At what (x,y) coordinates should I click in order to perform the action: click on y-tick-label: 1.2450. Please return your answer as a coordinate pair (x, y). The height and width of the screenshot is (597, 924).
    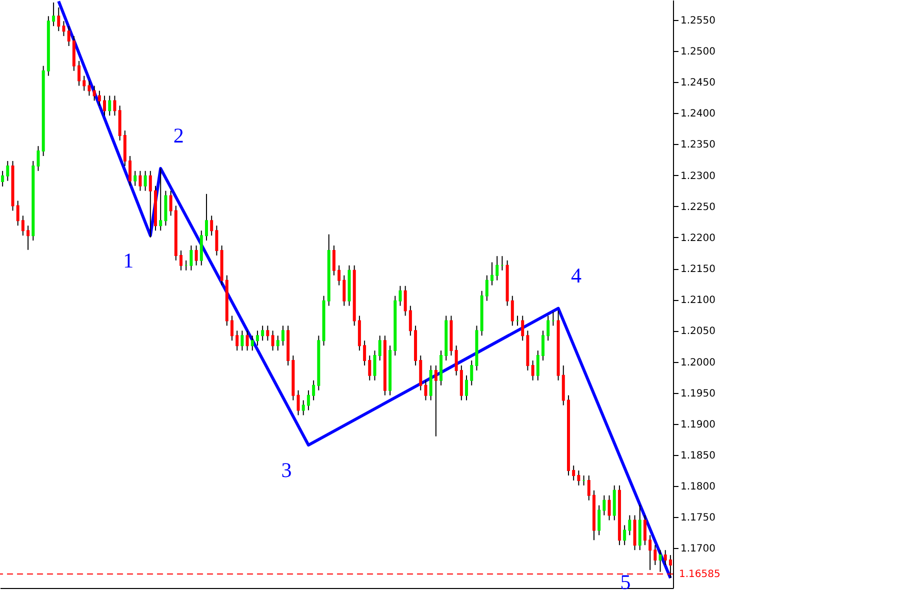
    Looking at the image, I should click on (698, 83).